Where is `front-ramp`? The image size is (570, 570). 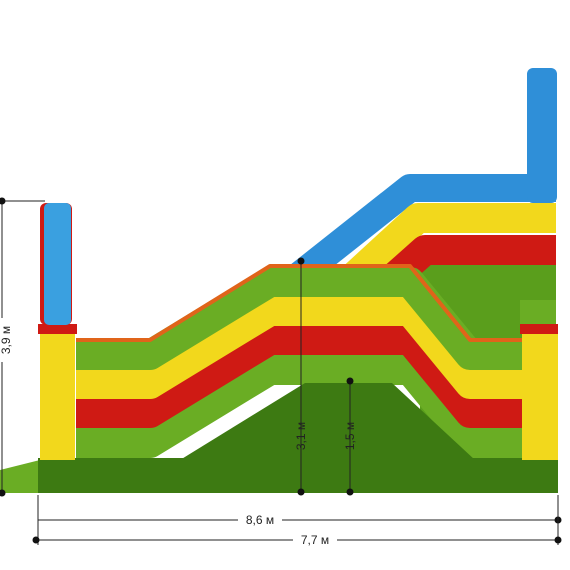 front-ramp is located at coordinates (20, 476).